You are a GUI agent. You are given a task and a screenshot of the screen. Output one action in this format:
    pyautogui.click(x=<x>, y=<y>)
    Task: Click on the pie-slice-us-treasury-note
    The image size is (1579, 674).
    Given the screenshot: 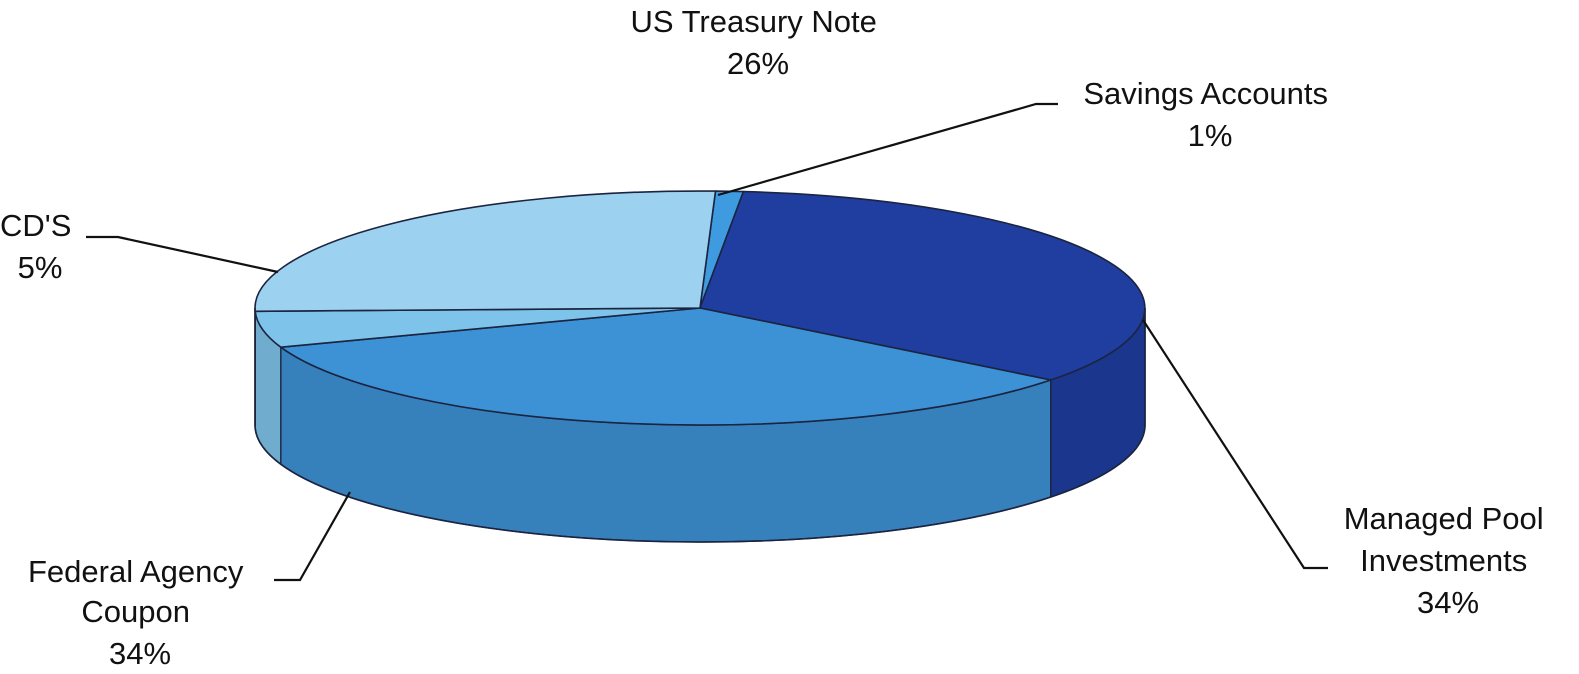 What is the action you would take?
    pyautogui.click(x=485, y=251)
    